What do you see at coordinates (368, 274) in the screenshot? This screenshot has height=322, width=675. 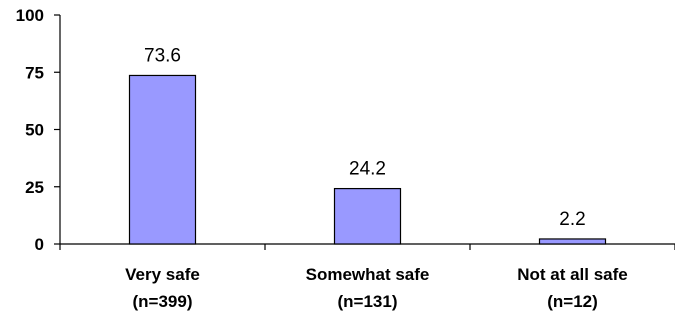 I see `x-category-label: Somewhat safe` at bounding box center [368, 274].